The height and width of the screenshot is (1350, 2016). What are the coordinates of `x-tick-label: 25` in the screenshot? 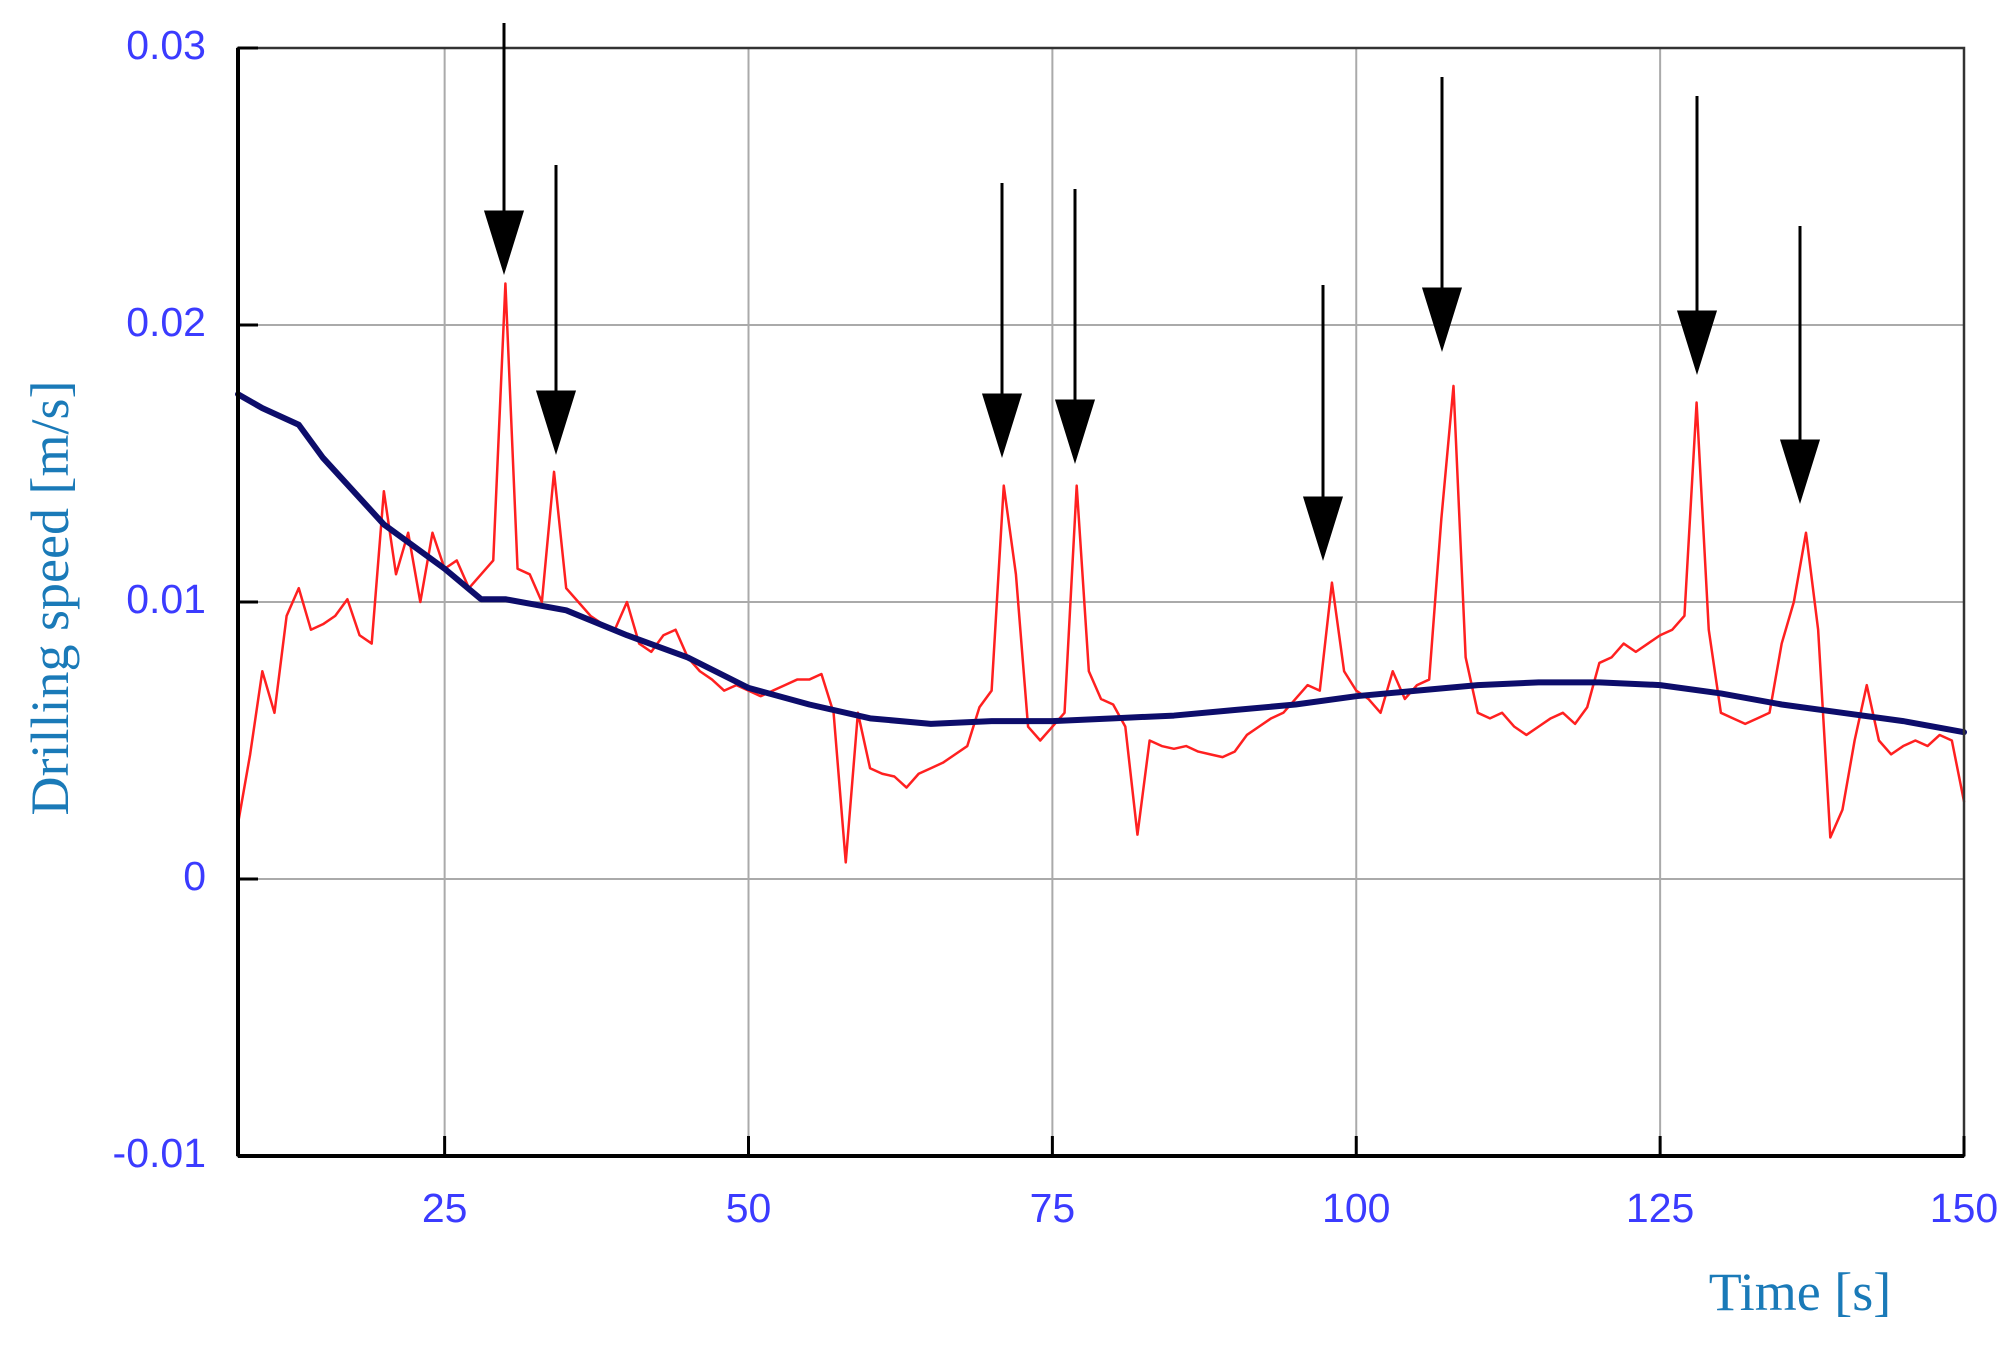 It's located at (445, 1208).